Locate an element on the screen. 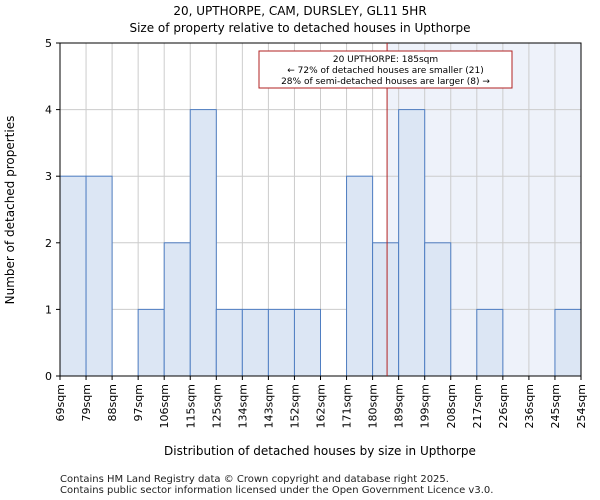  x-tick-label: 79sqm is located at coordinates (86, 402).